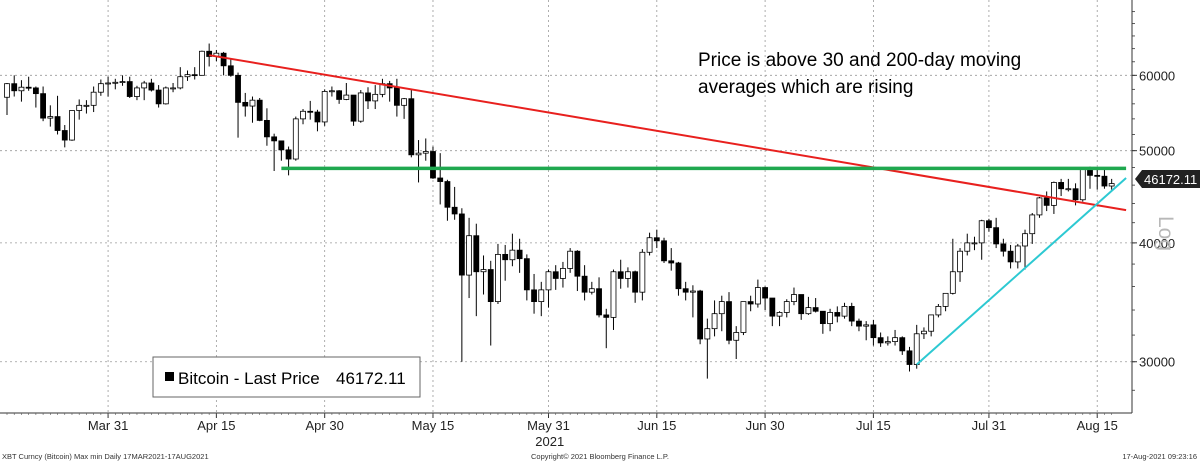 This screenshot has height=463, width=1200. I want to click on x-tick-label: Apr 30, so click(325, 425).